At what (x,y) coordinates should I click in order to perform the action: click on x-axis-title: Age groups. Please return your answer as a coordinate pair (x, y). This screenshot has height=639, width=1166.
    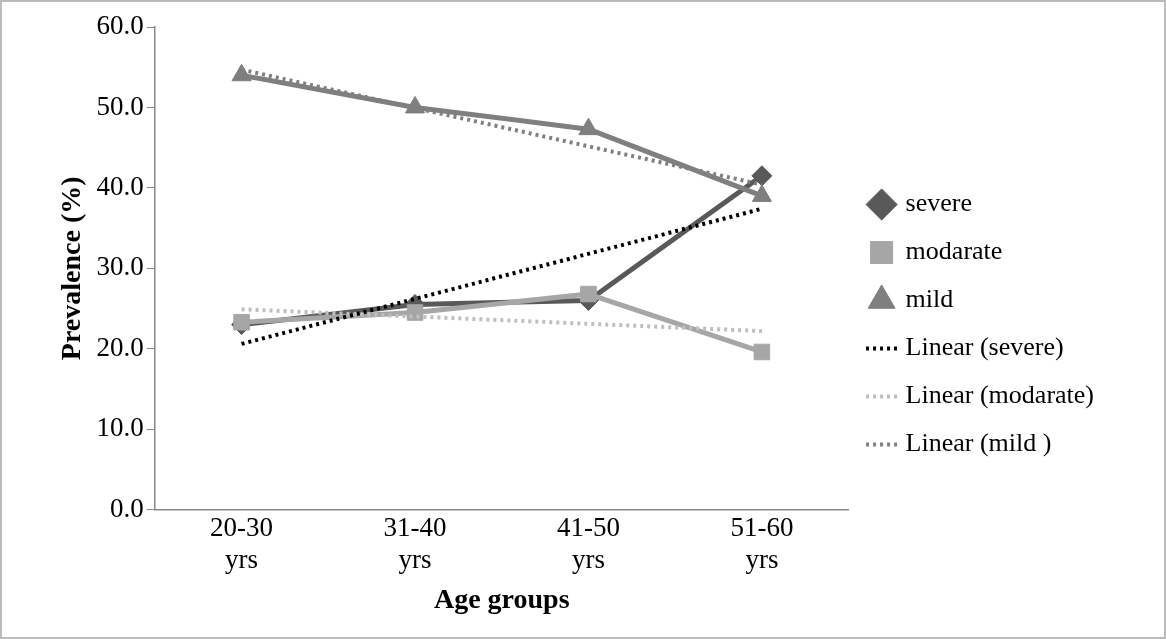
    Looking at the image, I should click on (501, 599).